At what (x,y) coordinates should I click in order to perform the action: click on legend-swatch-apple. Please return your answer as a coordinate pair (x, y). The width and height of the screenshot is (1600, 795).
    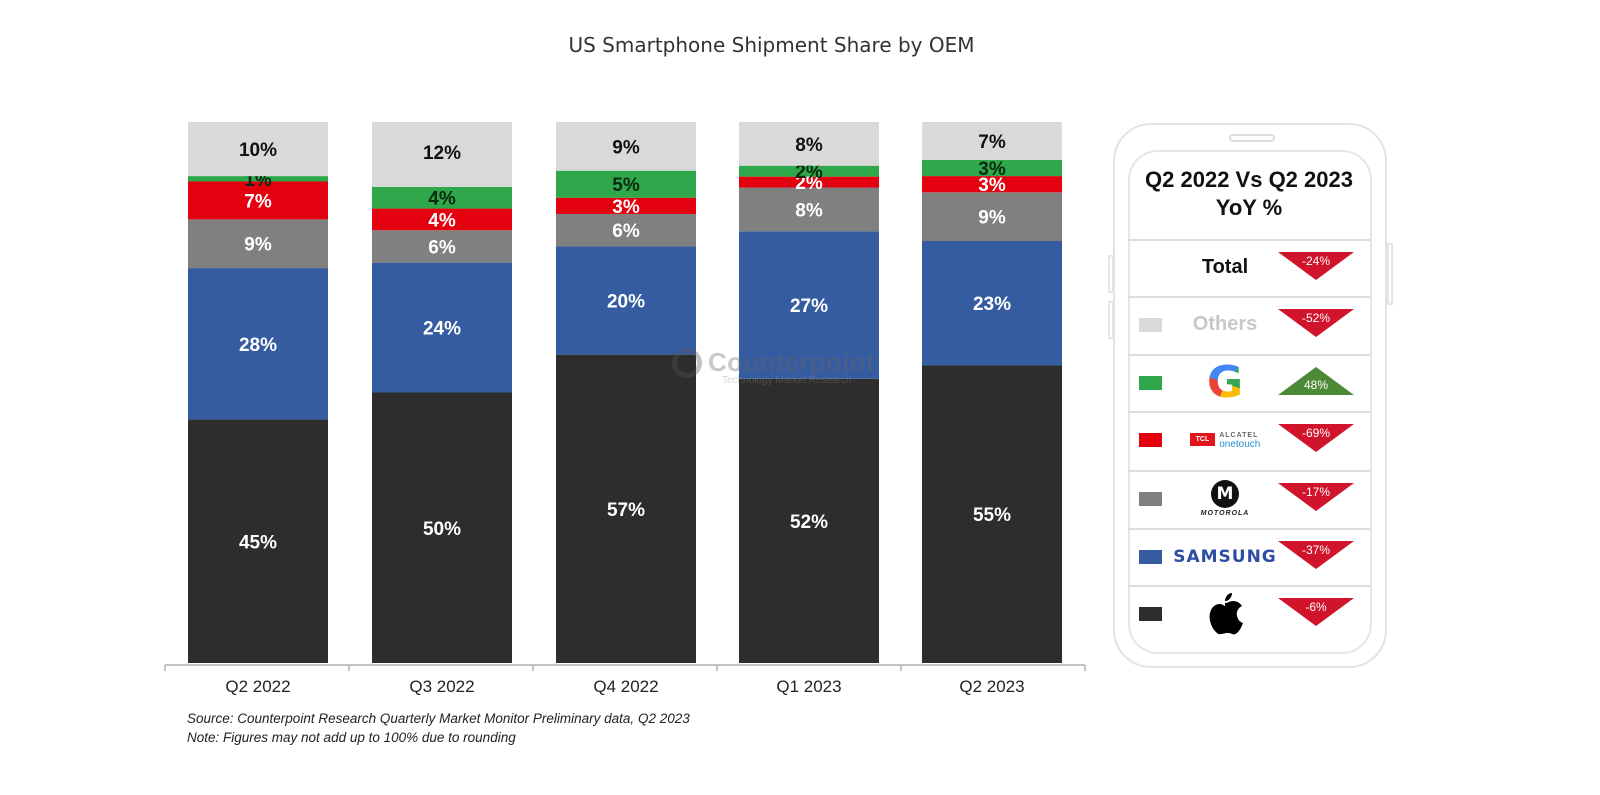
    Looking at the image, I should click on (1150, 614).